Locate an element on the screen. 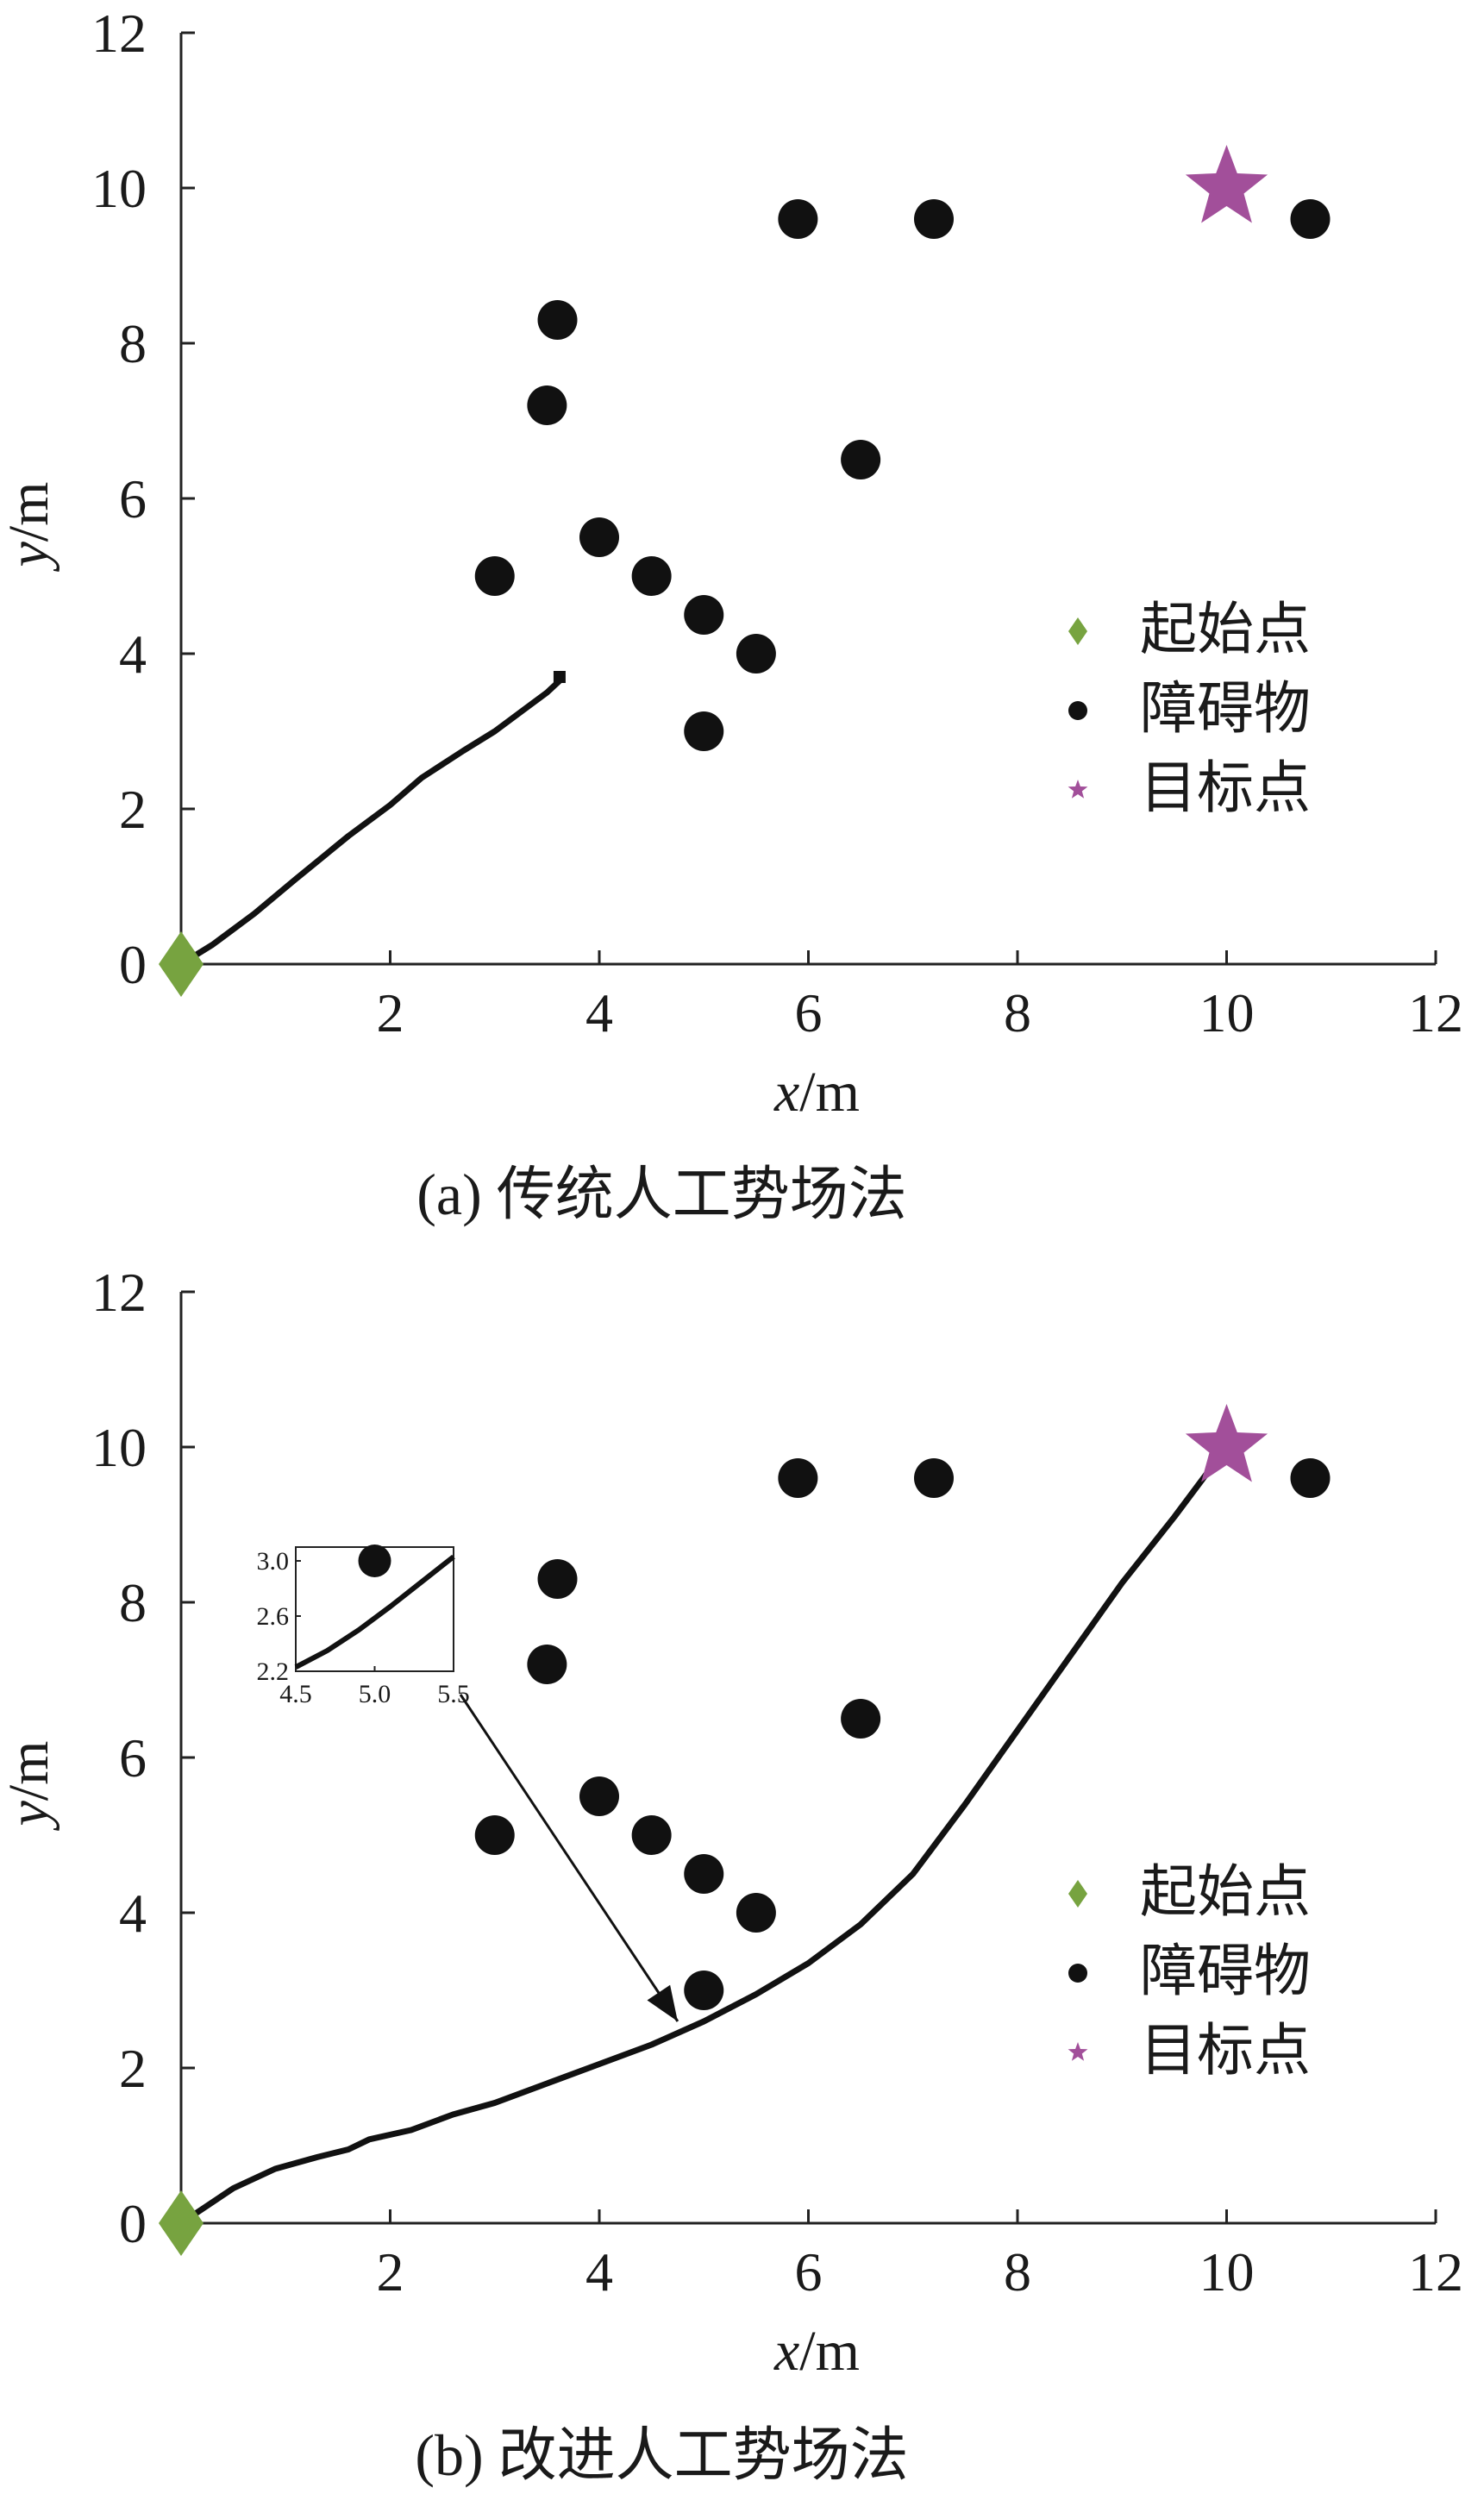  zoom-arrow-line is located at coordinates (569, 1858).